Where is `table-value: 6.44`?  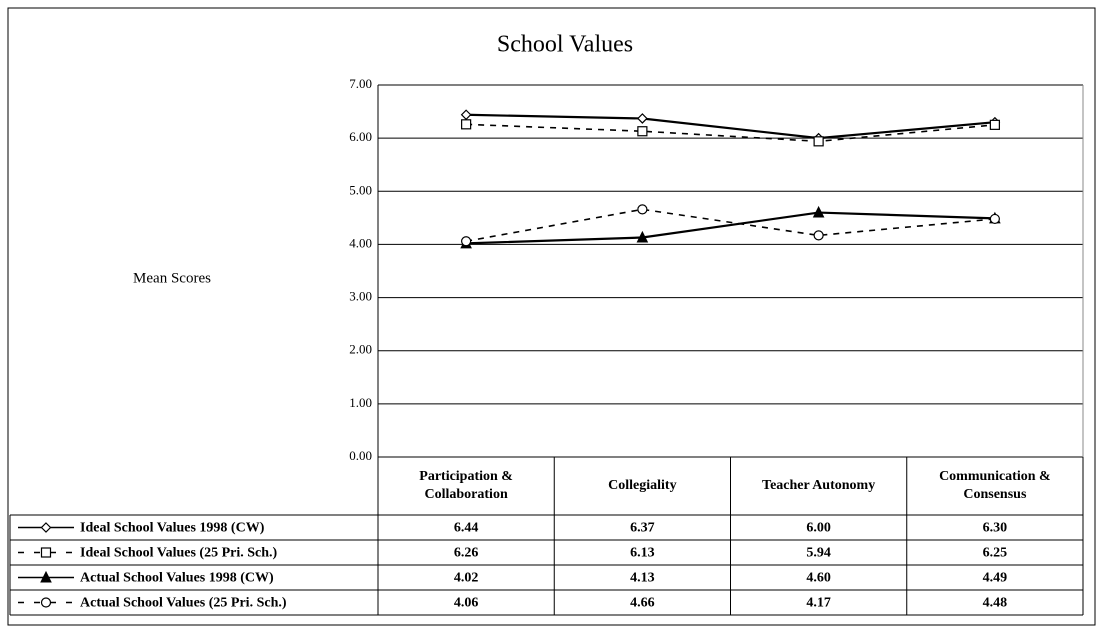
table-value: 6.44 is located at coordinates (466, 528).